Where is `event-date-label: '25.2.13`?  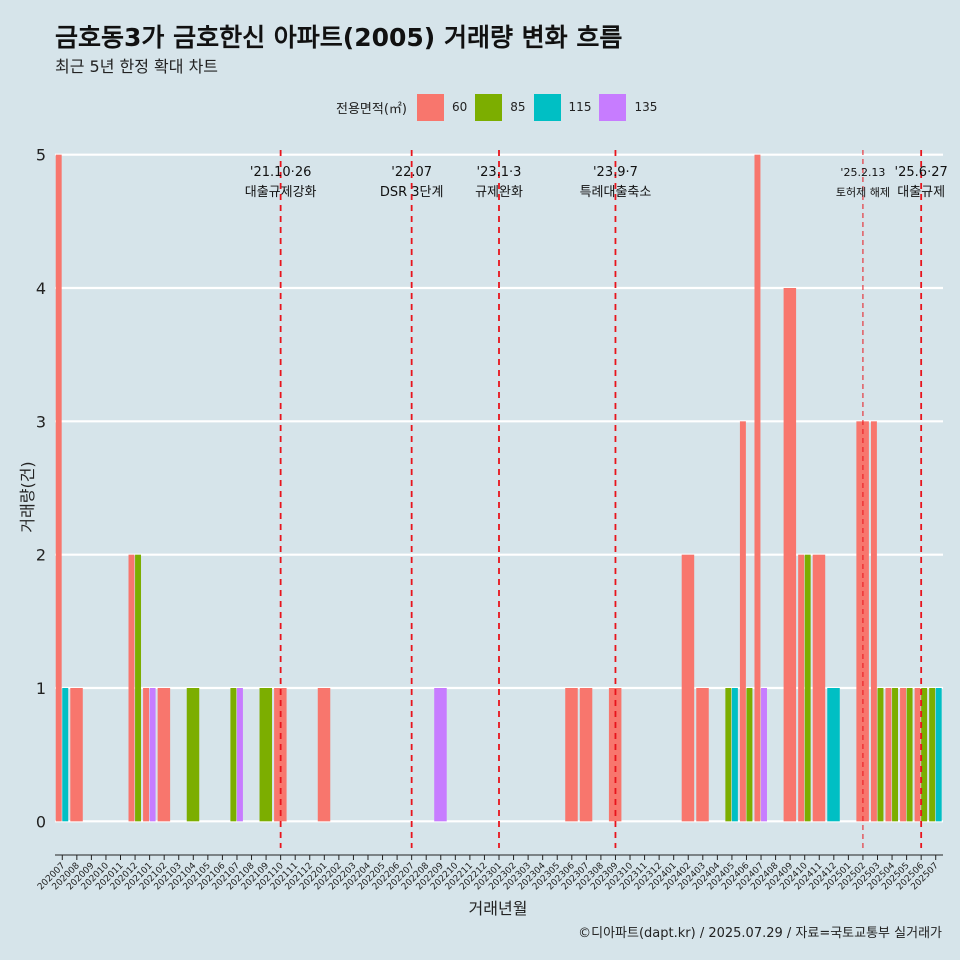
event-date-label: '25.2.13 is located at coordinates (862, 172).